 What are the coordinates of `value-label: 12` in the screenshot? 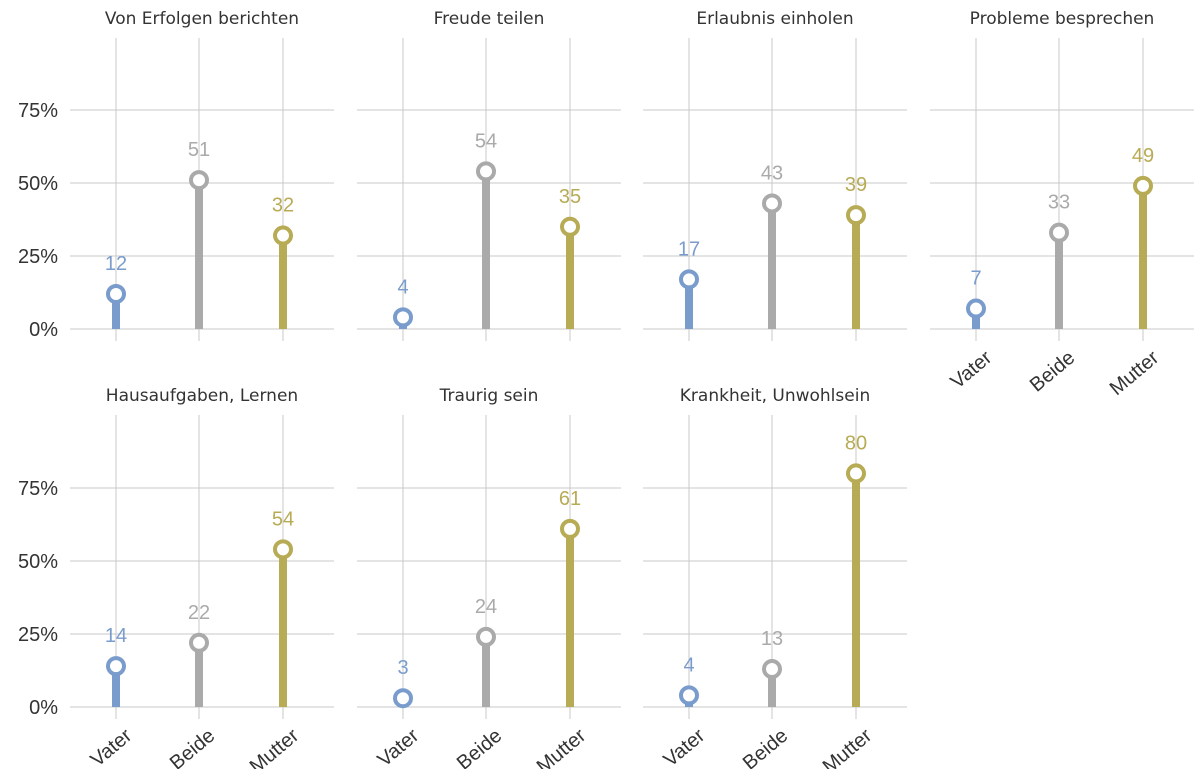 It's located at (116, 264).